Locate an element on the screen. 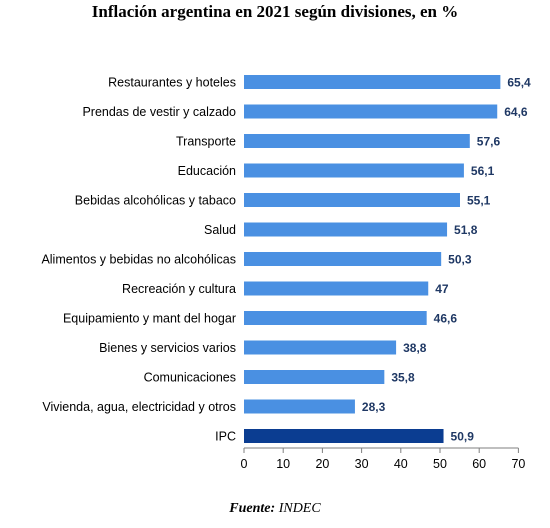 The width and height of the screenshot is (550, 528). value-label: 51,8 is located at coordinates (466, 230).